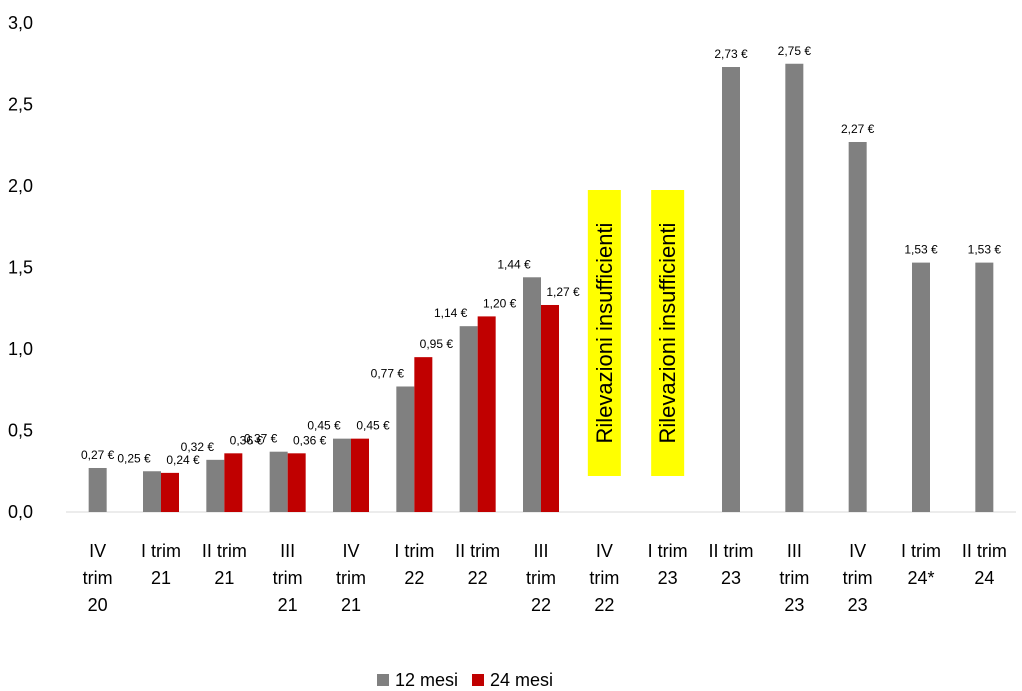  I want to click on y-tick-label: 0,0, so click(20, 512).